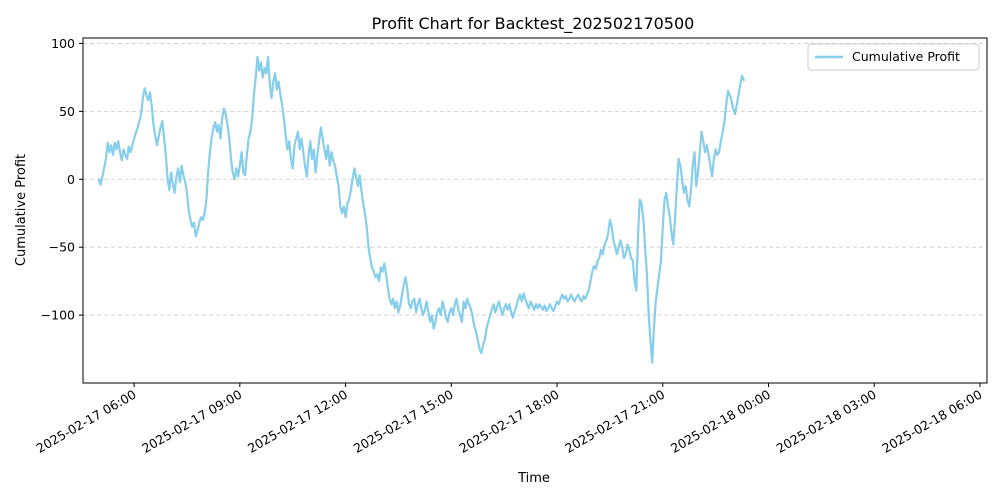  What do you see at coordinates (71, 179) in the screenshot?
I see `y-tick-label: 0` at bounding box center [71, 179].